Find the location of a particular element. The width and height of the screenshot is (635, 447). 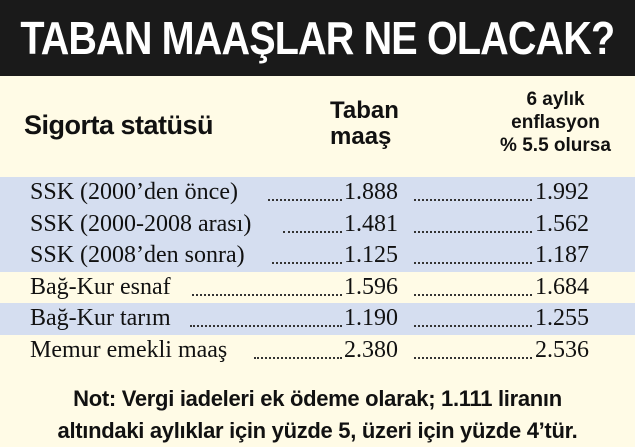

row-status: Bağ-Kur tarım is located at coordinates (100, 318).